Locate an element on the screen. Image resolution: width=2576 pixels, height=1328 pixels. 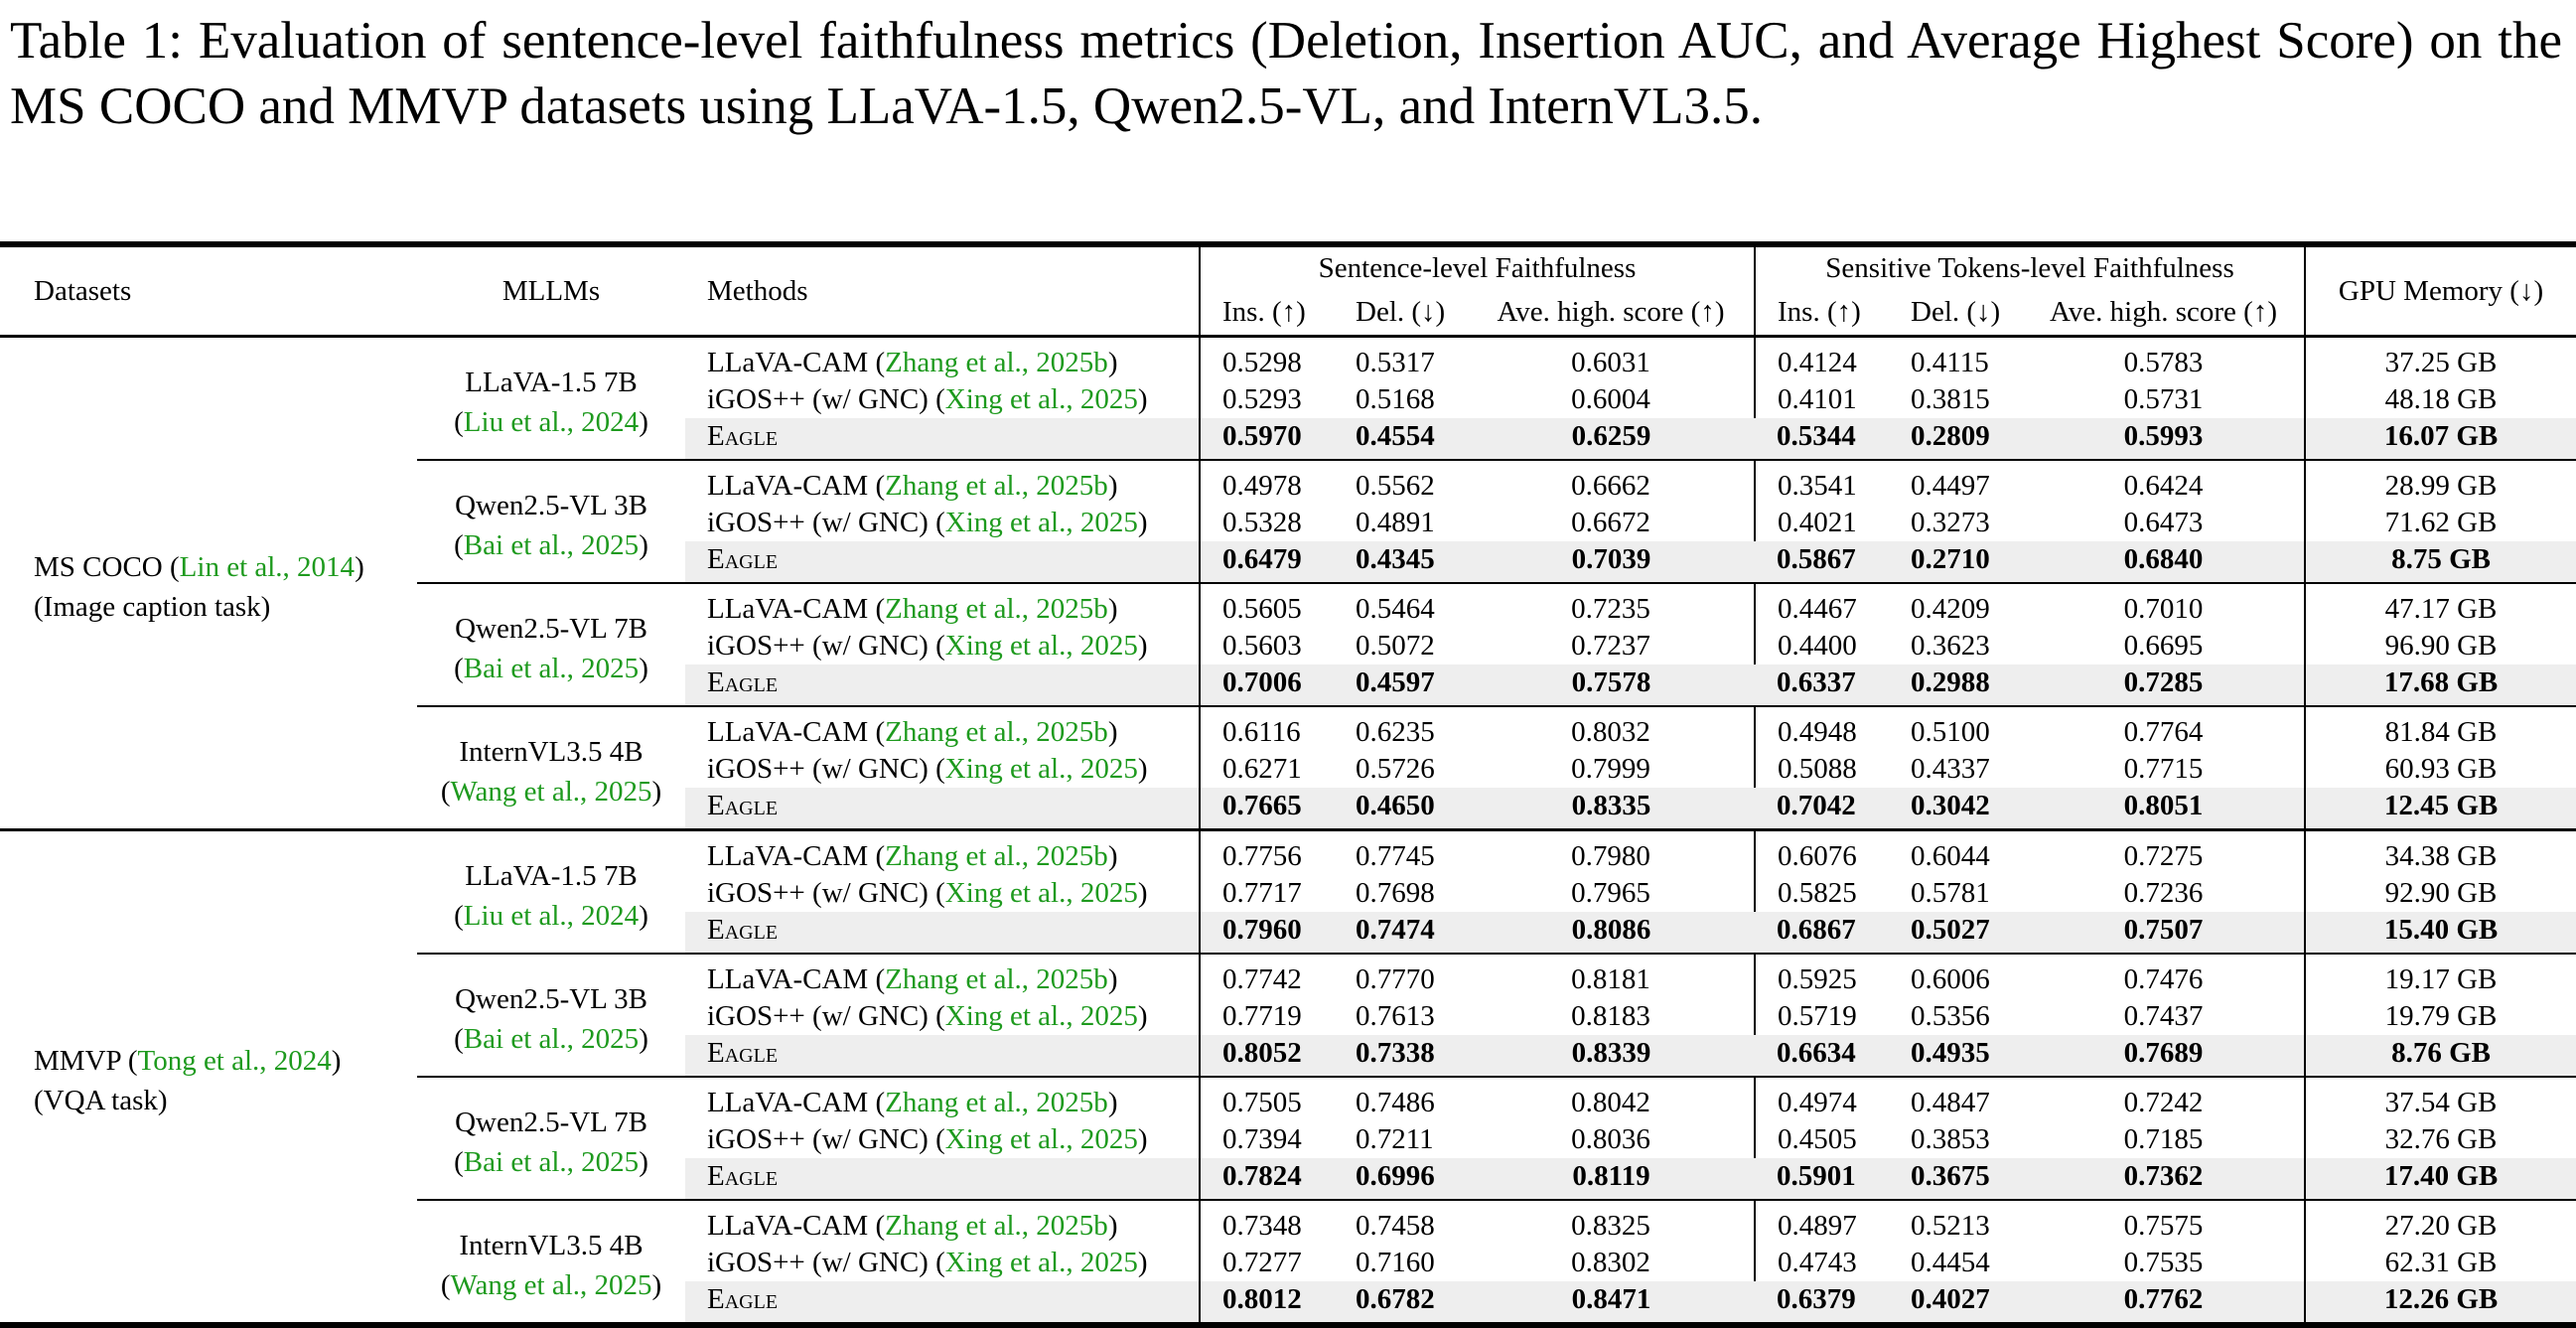
sentence-ins: 0.7665 is located at coordinates (1267, 809).